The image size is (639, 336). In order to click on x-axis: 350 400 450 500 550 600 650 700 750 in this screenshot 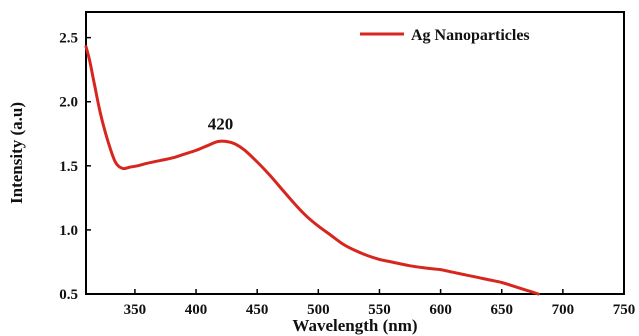, I will do `click(380, 303)`.